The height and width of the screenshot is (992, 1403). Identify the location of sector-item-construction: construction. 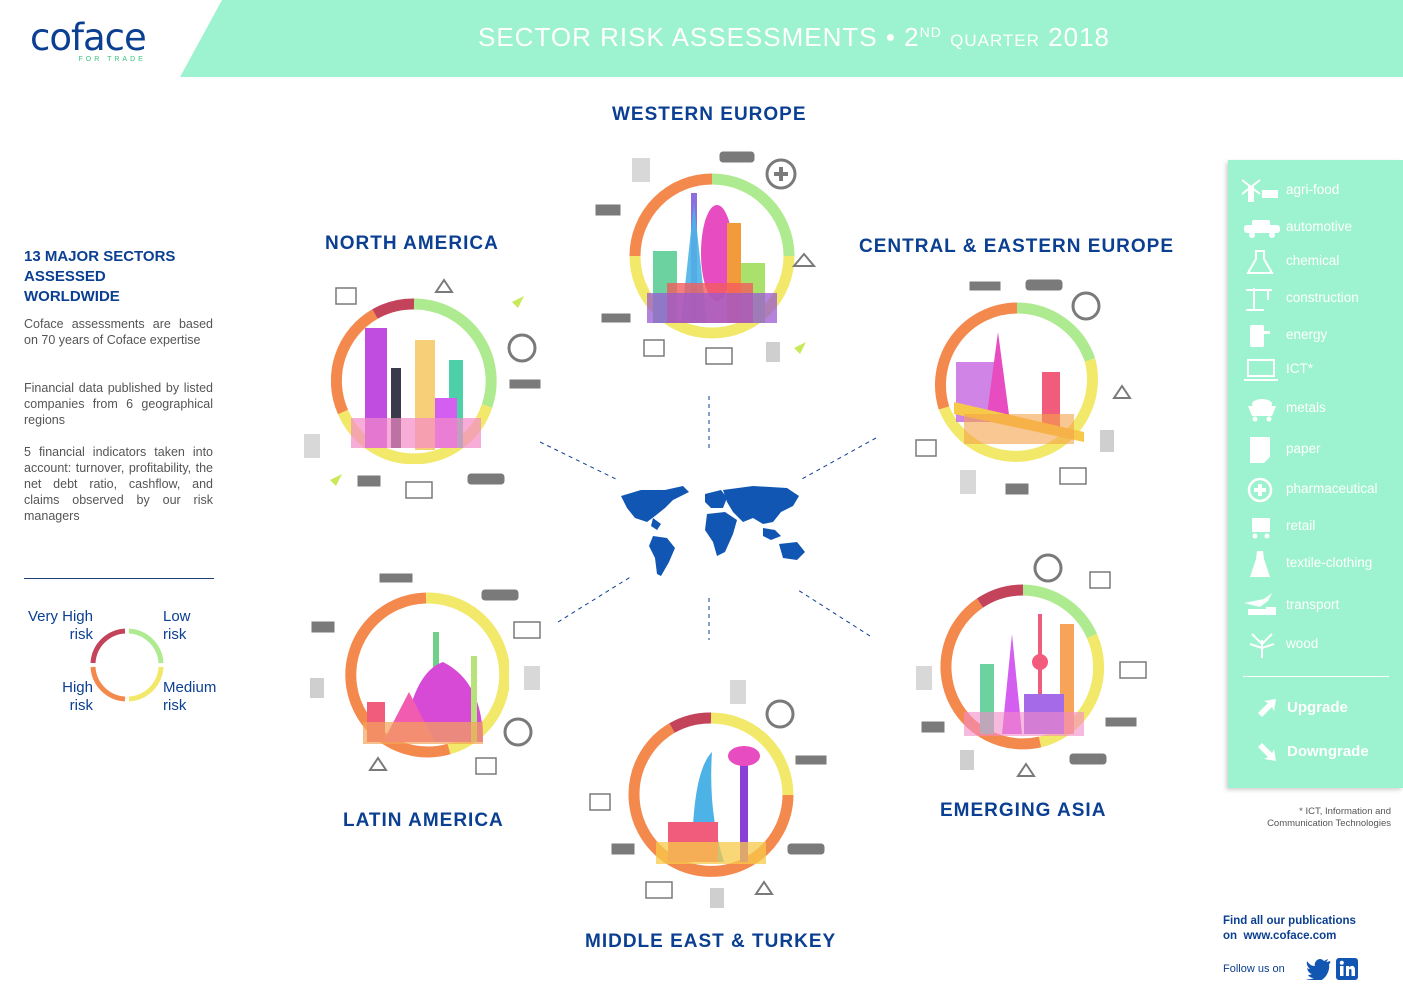
(1315, 299).